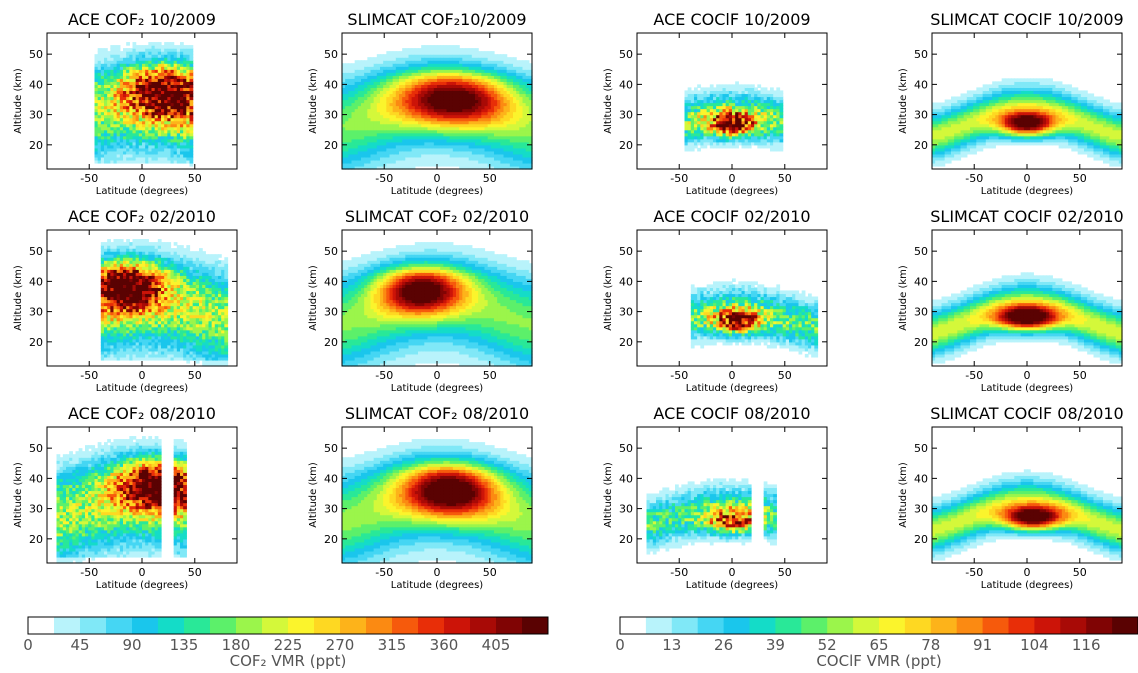 Image resolution: width=1138 pixels, height=673 pixels. Describe the element at coordinates (142, 191) in the screenshot. I see `x-axis-label: Latitude (degrees)` at that location.